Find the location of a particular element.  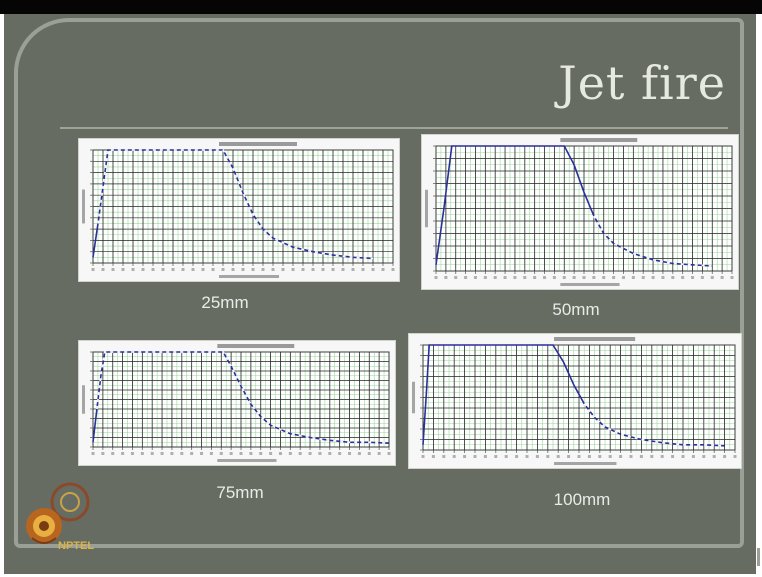

chart-panel-25mm is located at coordinates (239, 210).